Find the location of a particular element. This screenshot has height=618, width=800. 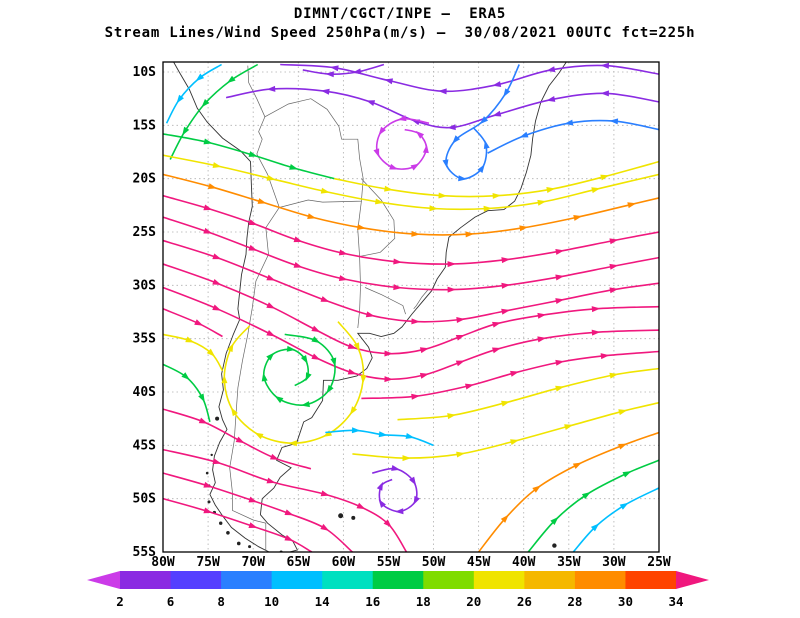

colorbar-label: 20 is located at coordinates (473, 601).